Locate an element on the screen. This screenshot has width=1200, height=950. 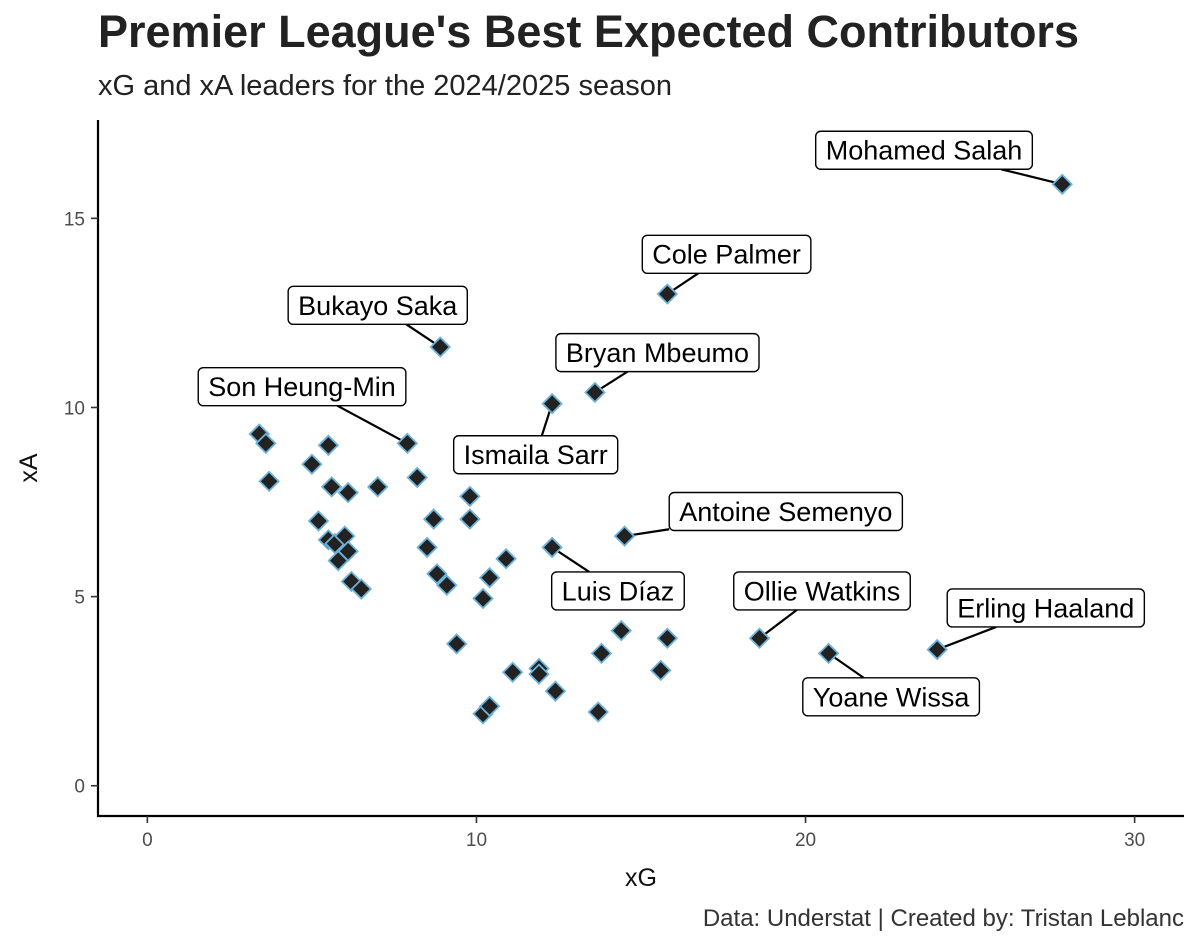
player-label: Luis Díaz is located at coordinates (617, 591).